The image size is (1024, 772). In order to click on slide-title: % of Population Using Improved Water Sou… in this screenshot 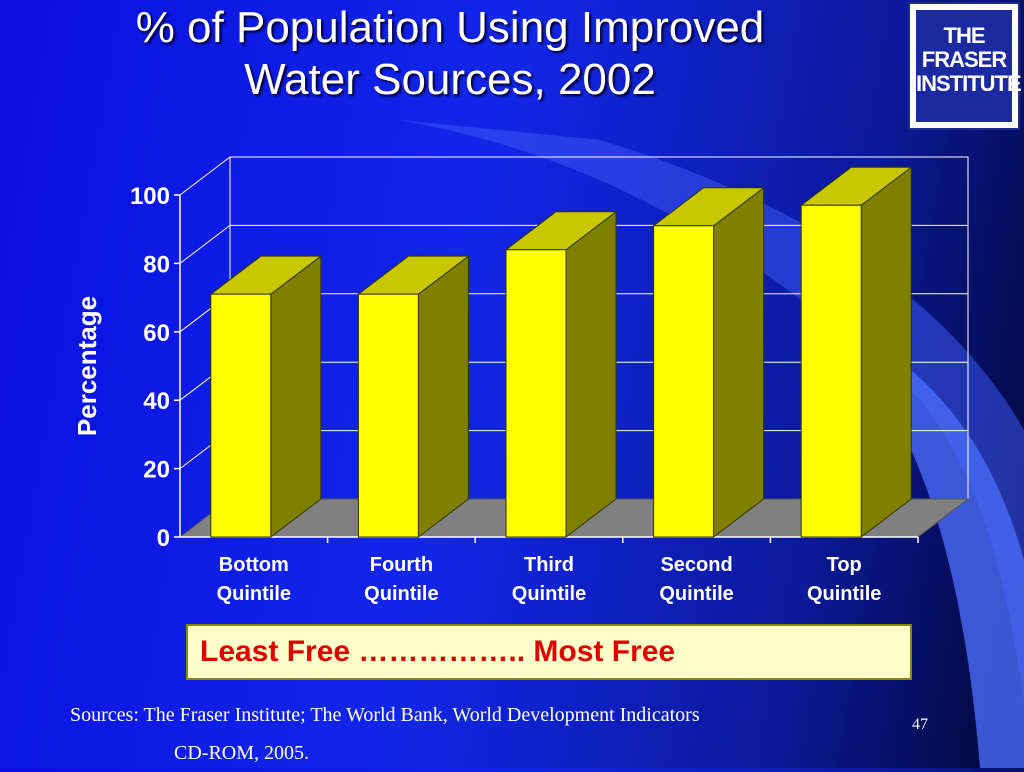, I will do `click(450, 54)`.